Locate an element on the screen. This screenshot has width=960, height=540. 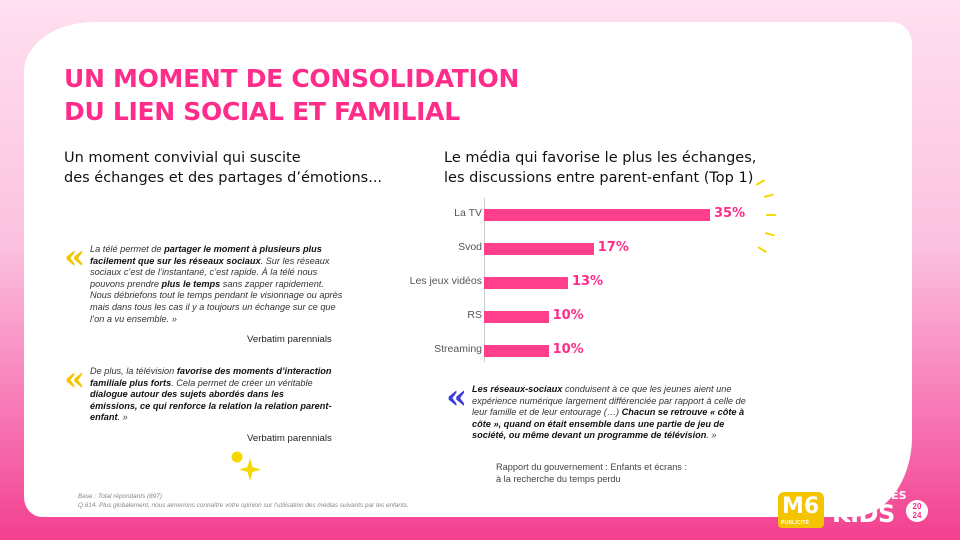
tendances-kids-logo: TENDANCES KIDS is located at coordinates (869, 508).